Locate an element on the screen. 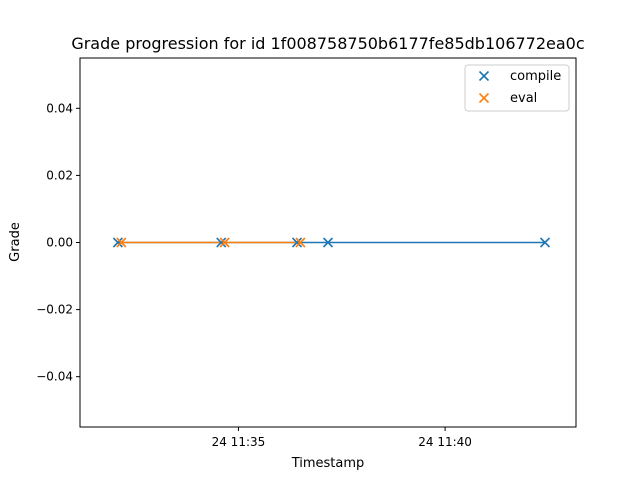  y-ticks: 0.04 0.02 0.00 −0.02 −0.04 is located at coordinates (58, 242).